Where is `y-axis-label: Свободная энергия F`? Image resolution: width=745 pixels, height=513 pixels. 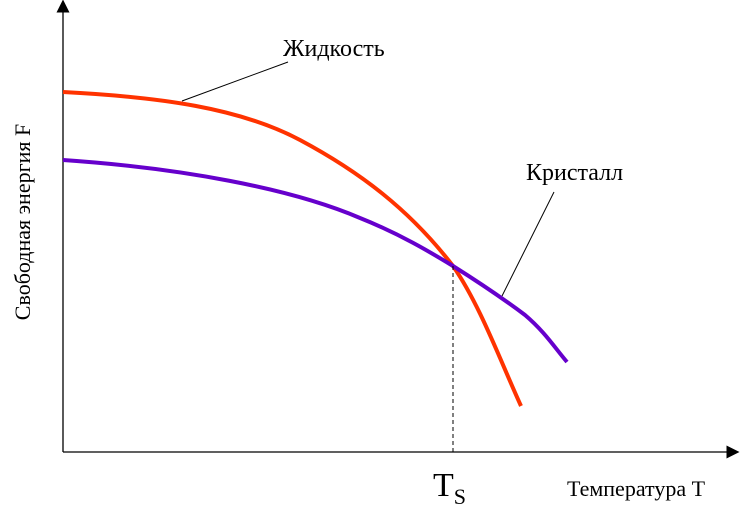 y-axis-label: Свободная энергия F is located at coordinates (22, 222).